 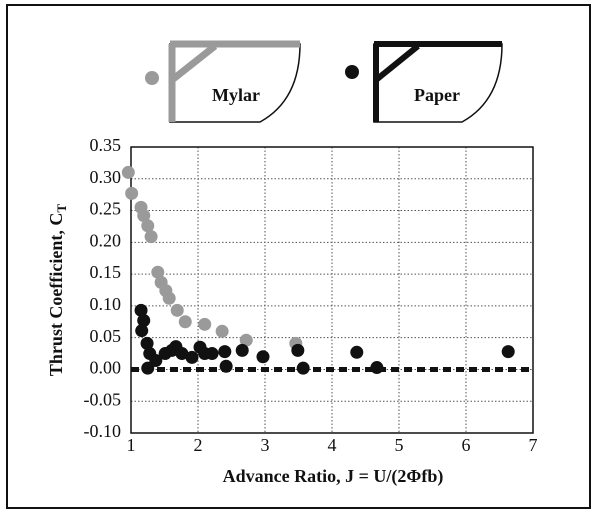 I want to click on y-axis-title: Thrust Coefficient, CT, so click(x=57, y=290).